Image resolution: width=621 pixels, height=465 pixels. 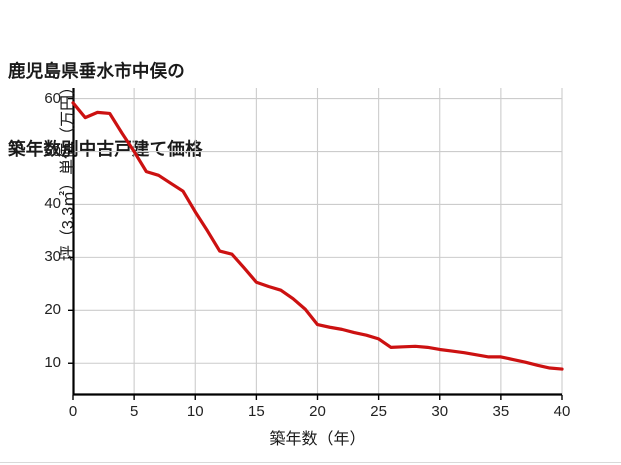 What do you see at coordinates (562, 411) in the screenshot?
I see `x-tick-label: 40` at bounding box center [562, 411].